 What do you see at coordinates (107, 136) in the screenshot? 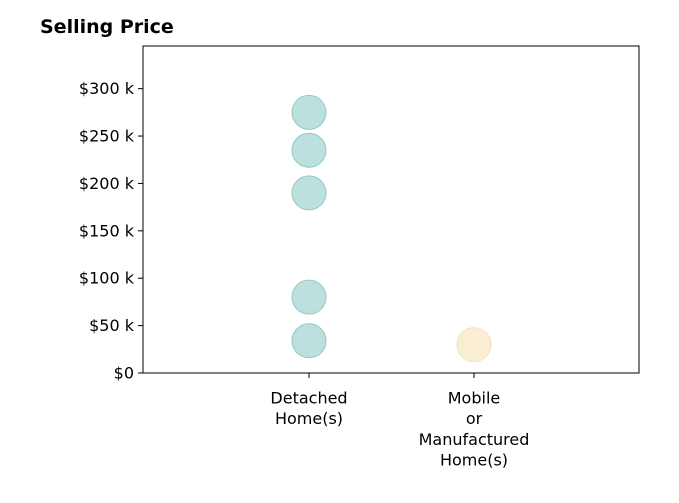
I see `y-tick-label: $250 k` at bounding box center [107, 136].